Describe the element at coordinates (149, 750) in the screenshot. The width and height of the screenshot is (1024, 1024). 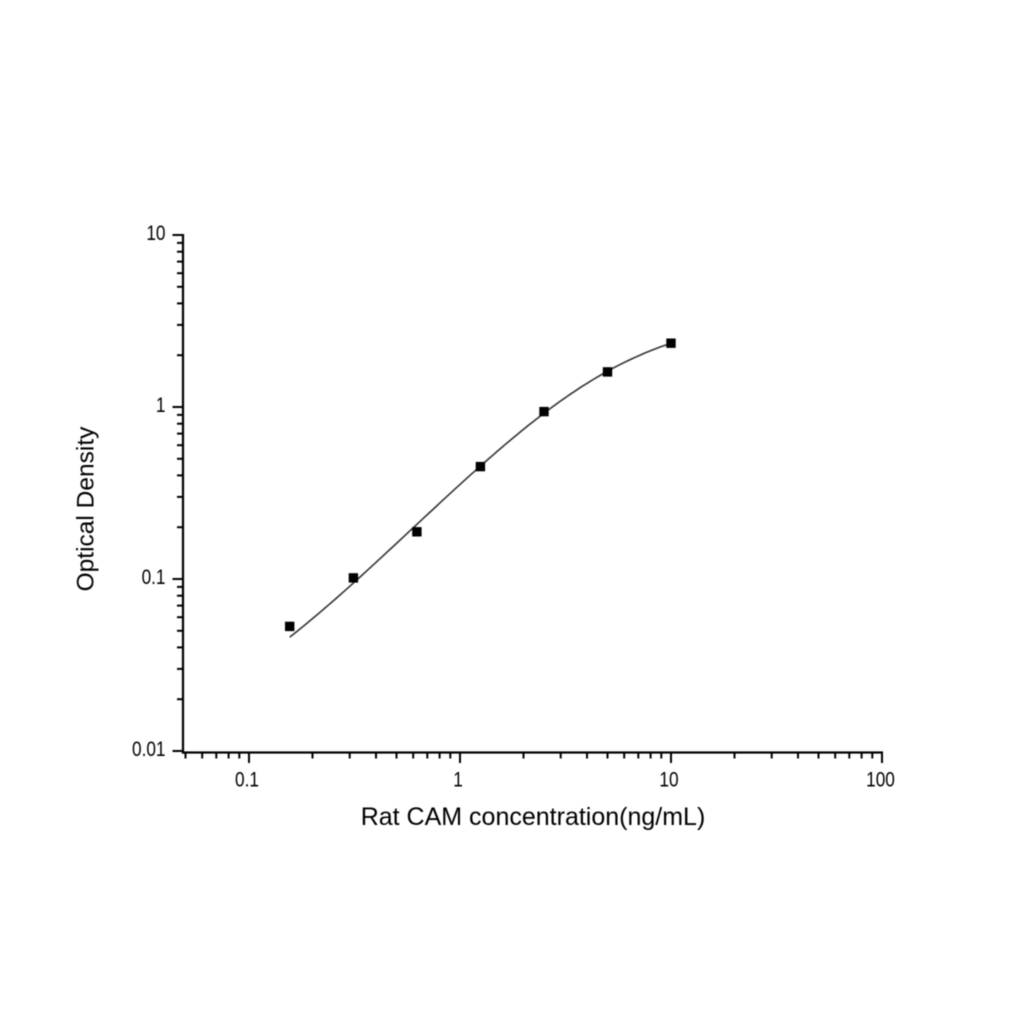
I see `svg-text: 0.01` at that location.